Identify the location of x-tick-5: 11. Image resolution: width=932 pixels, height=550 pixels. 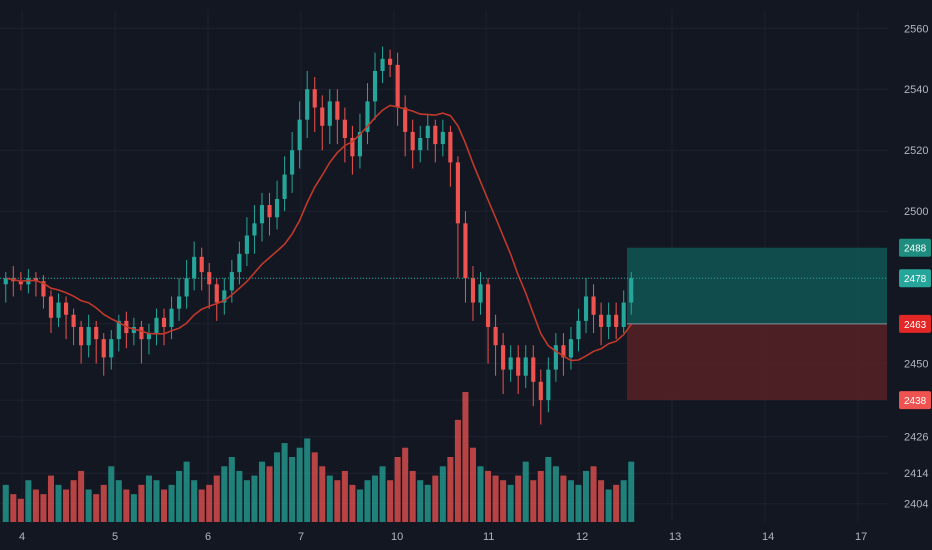
(488, 537).